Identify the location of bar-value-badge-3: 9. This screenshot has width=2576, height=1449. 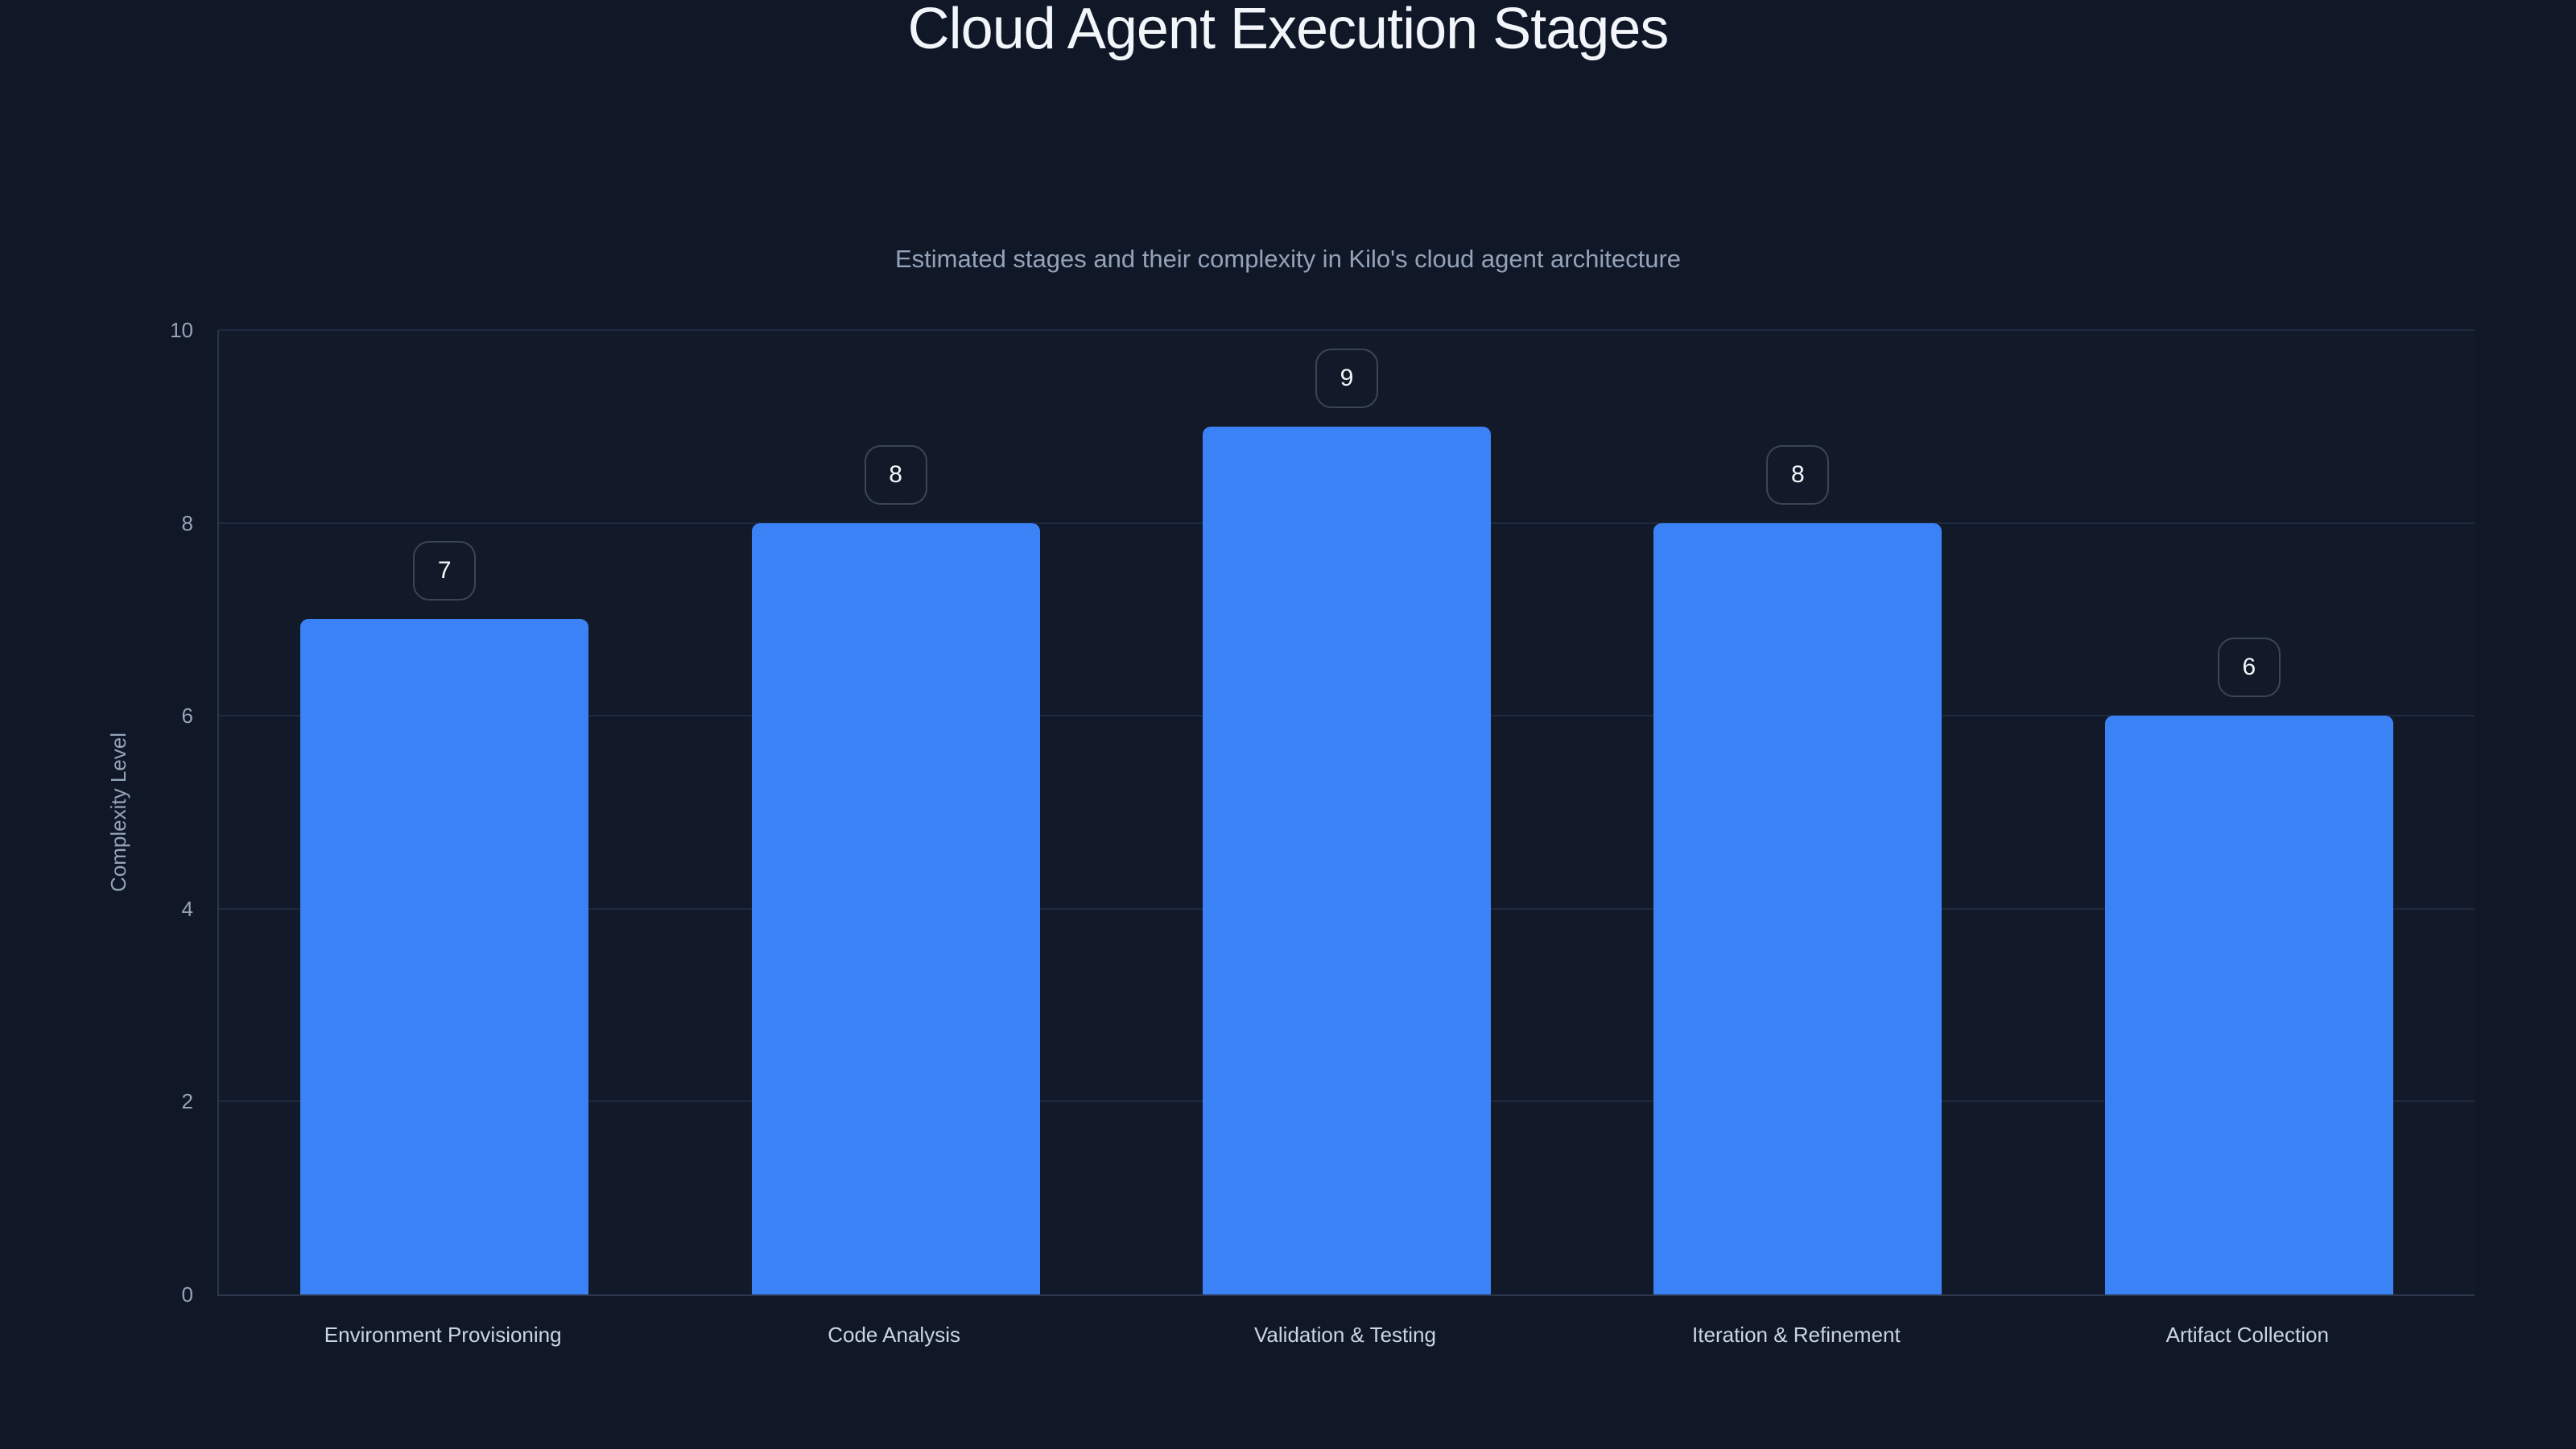
(1346, 378).